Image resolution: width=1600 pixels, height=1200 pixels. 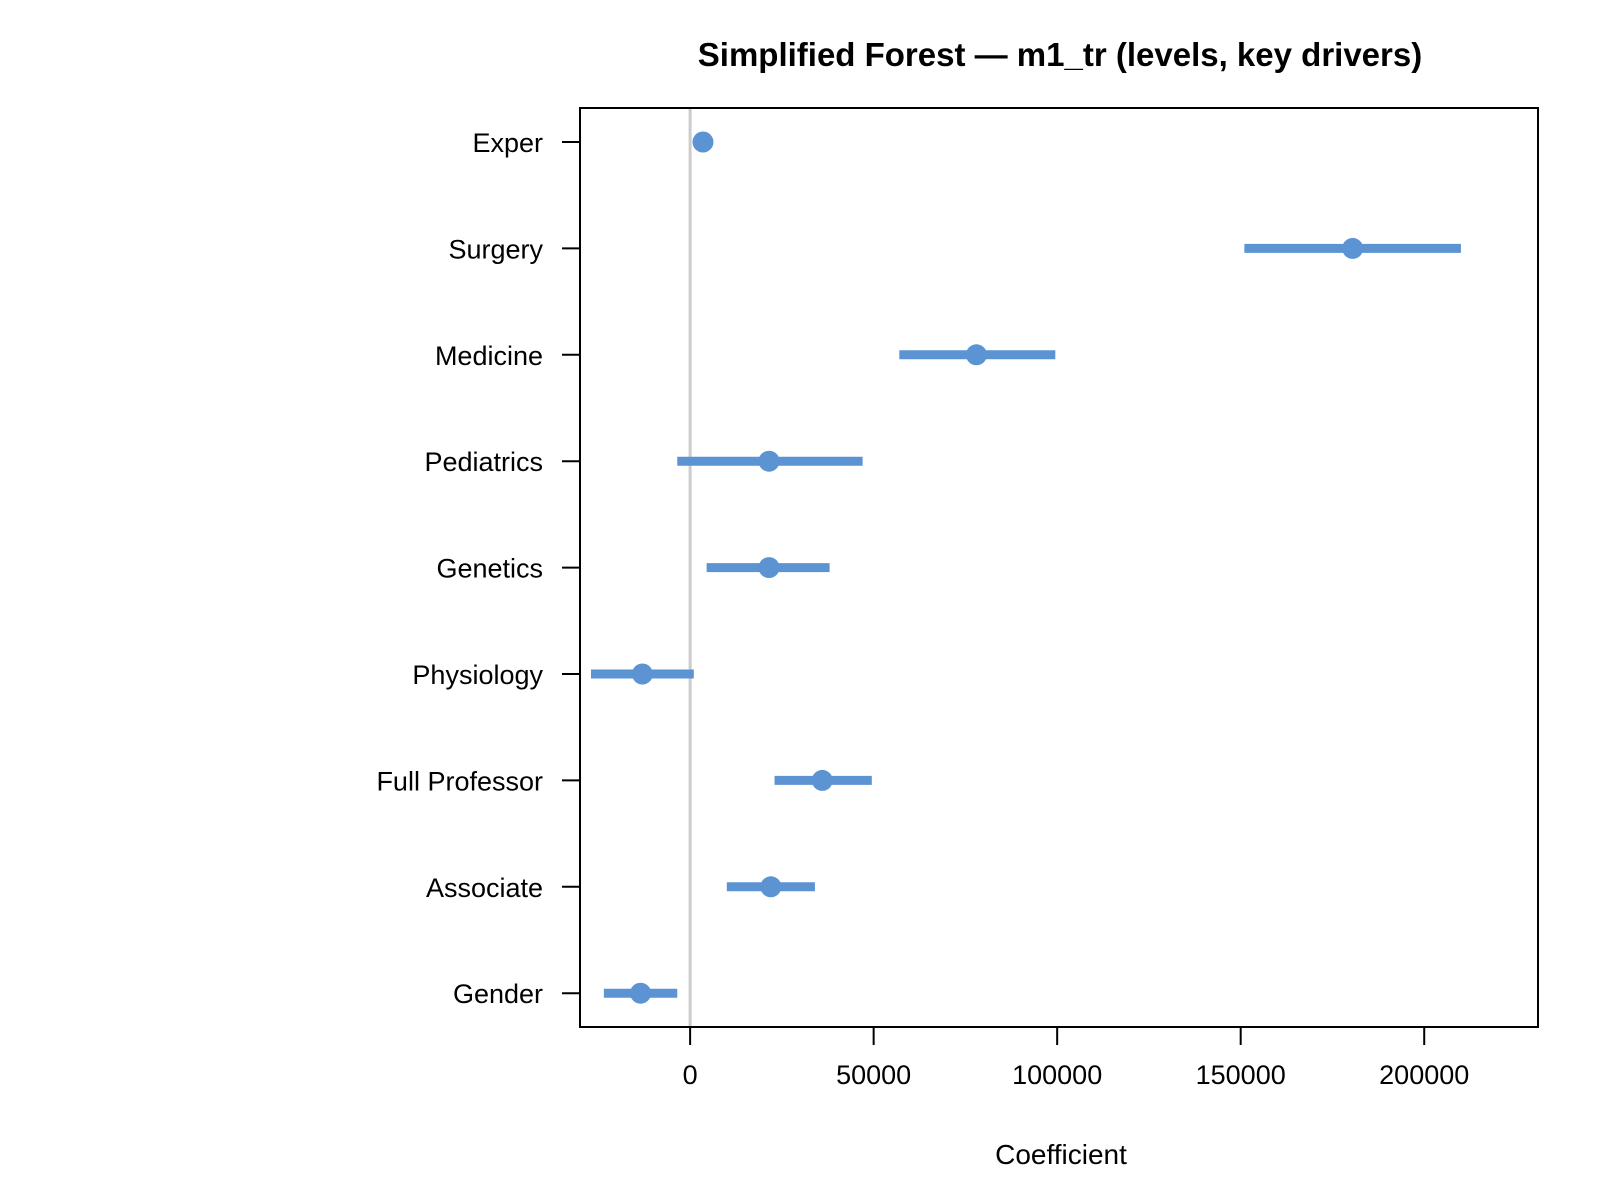 I want to click on y-tick-label-medicine: Medicine, so click(x=489, y=356).